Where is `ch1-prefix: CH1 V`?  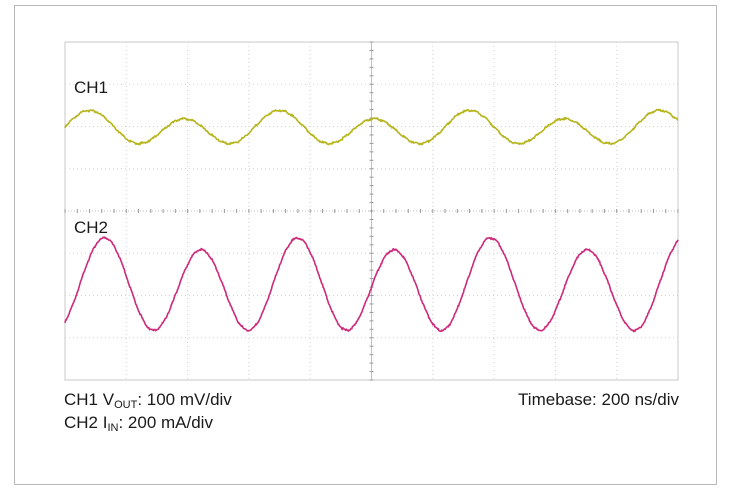
ch1-prefix: CH1 V is located at coordinates (89, 399).